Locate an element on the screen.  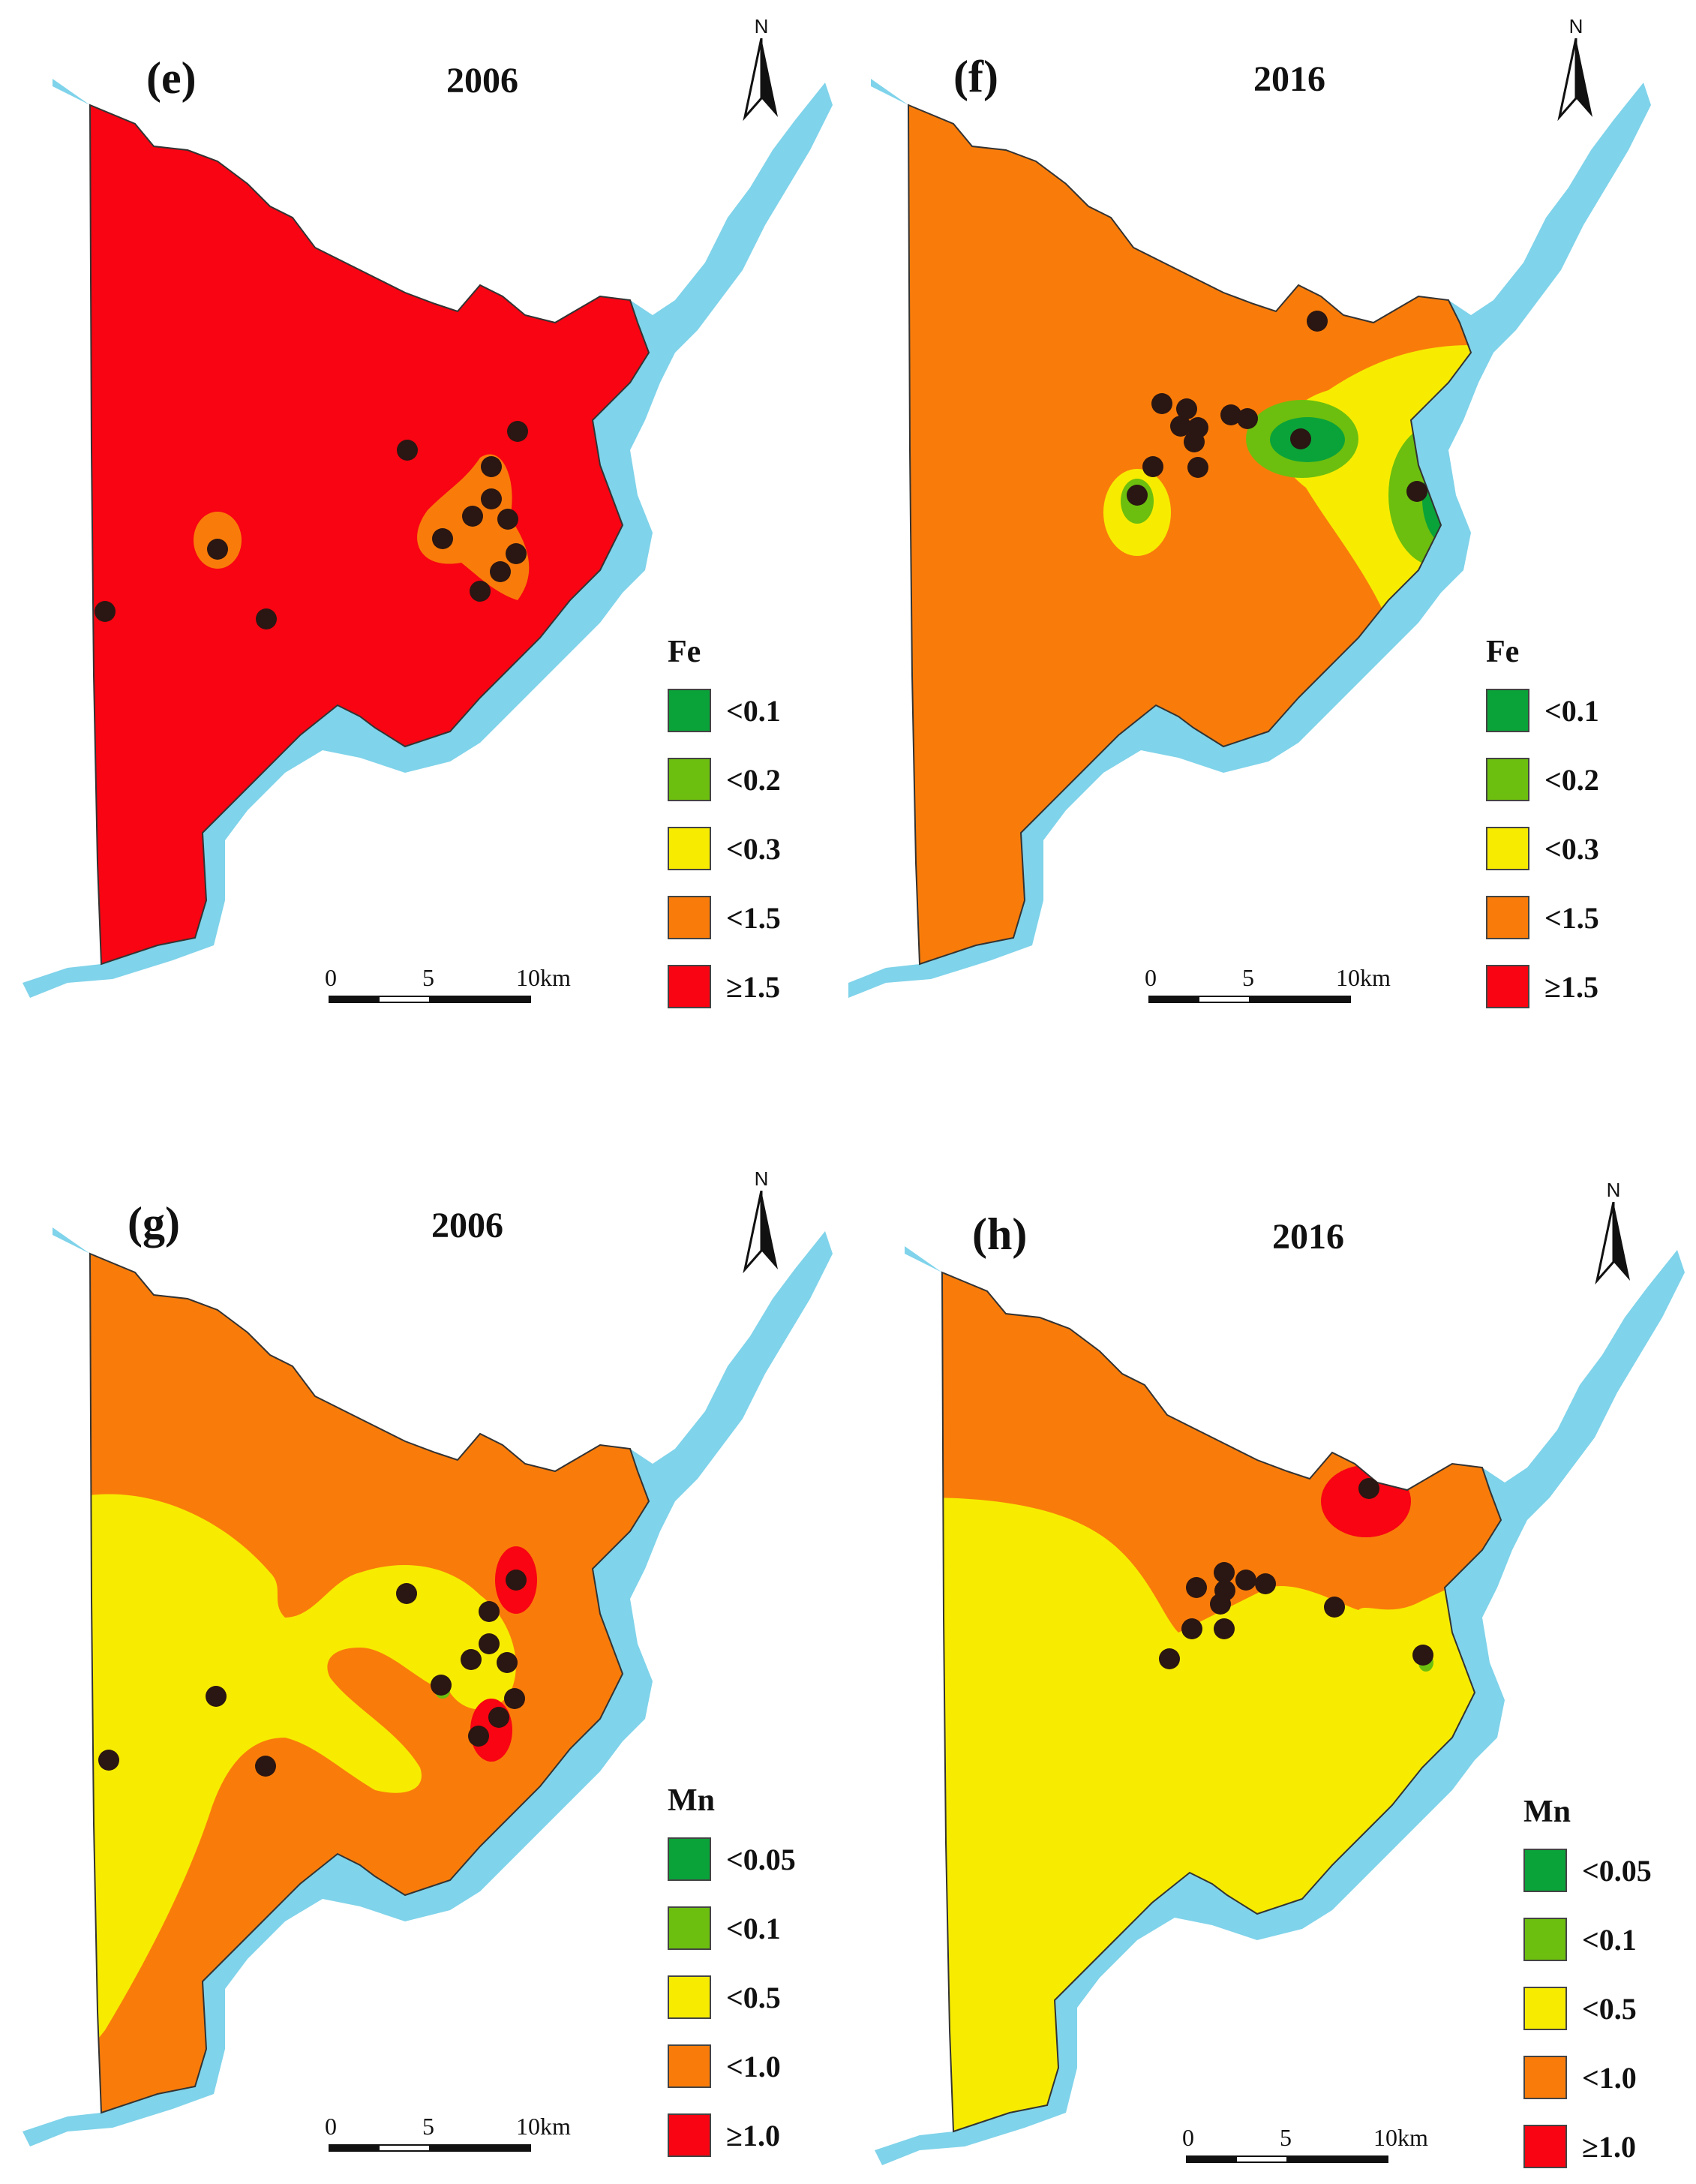
legend-item: <0.05 is located at coordinates (732, 1859).